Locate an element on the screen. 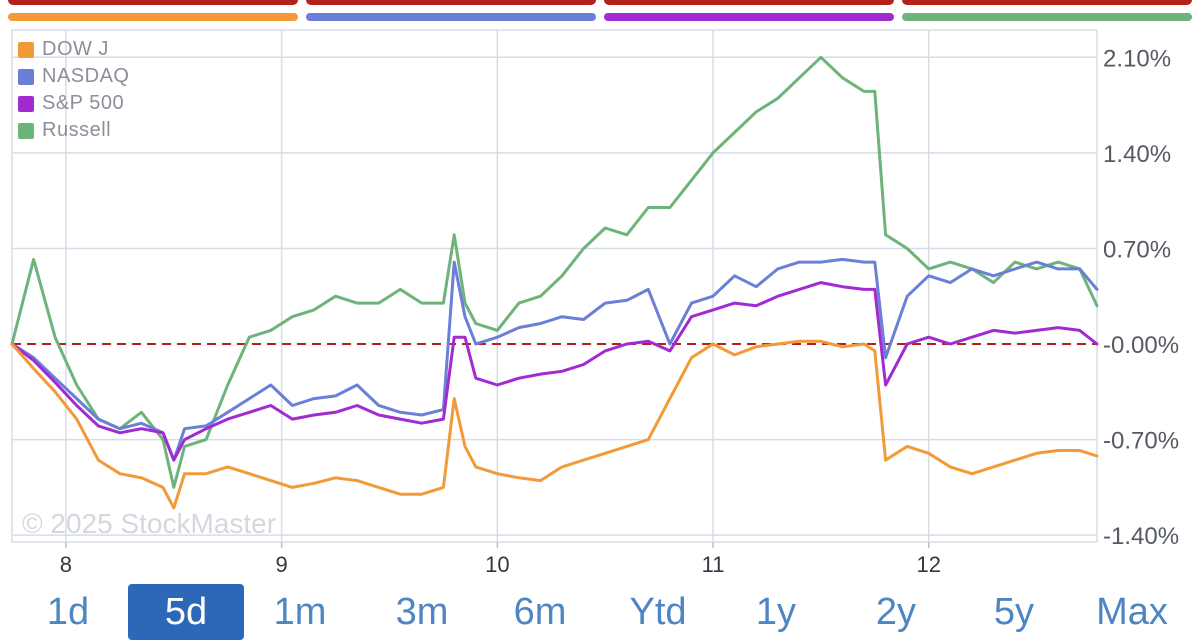 The image size is (1200, 642). x-tick-label: 8 is located at coordinates (66, 564).